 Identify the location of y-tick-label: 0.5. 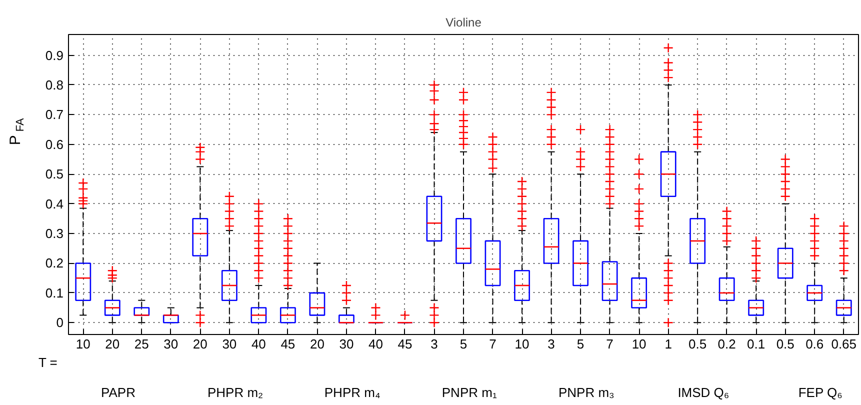
(54, 174).